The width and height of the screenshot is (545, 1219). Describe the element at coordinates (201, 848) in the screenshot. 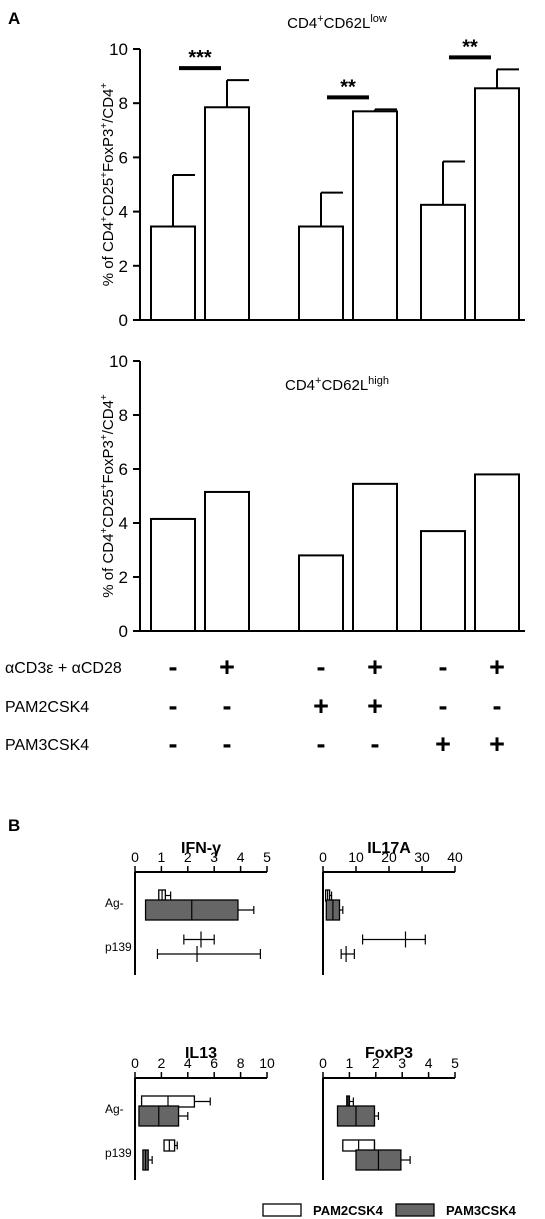

I see `chart-title: IFN-γ` at that location.